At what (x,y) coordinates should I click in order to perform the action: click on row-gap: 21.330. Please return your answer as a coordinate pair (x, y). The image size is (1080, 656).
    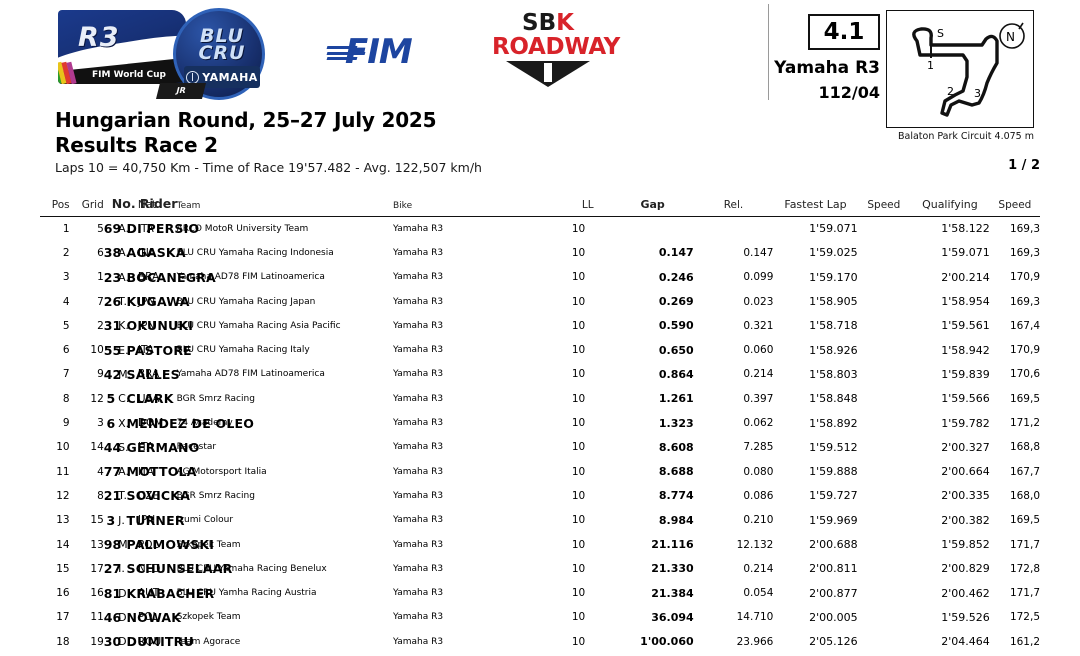
    Looking at the image, I should click on (672, 569).